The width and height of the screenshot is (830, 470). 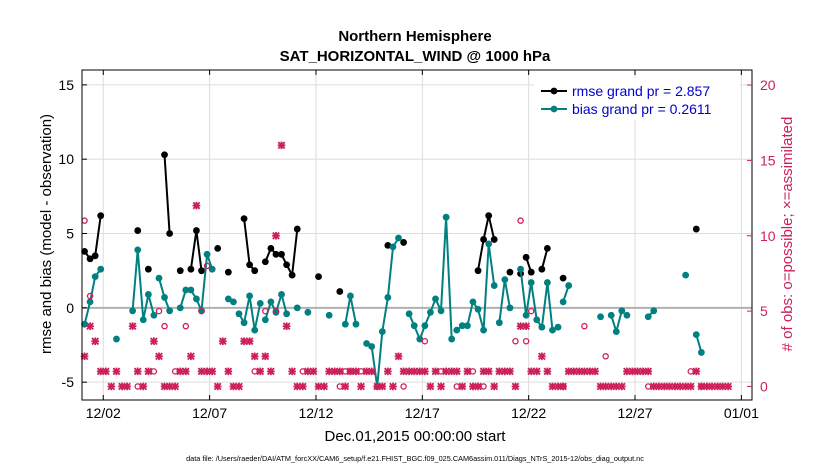 What do you see at coordinates (641, 91) in the screenshot?
I see `legend-rmse-label: rmse grand pr = 2.857` at bounding box center [641, 91].